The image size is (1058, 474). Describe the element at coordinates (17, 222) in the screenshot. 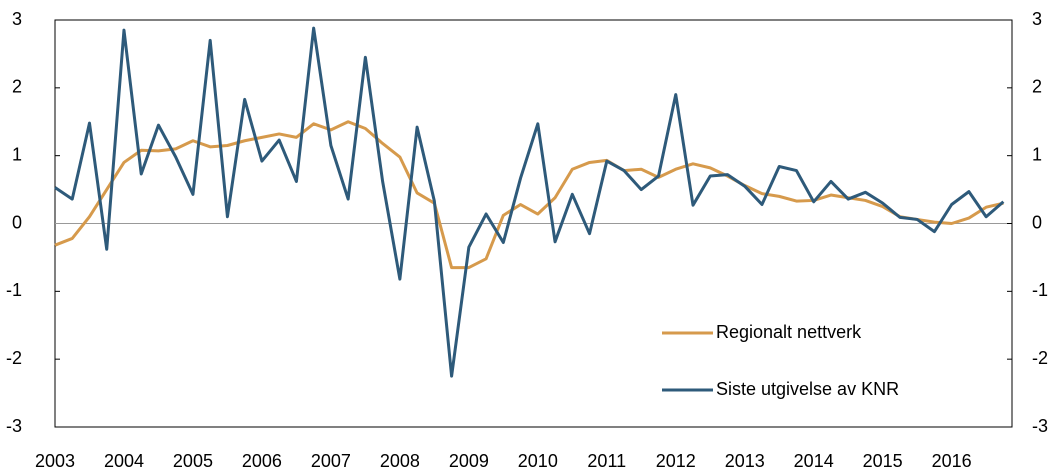

I see `y-tick-label: 0` at that location.